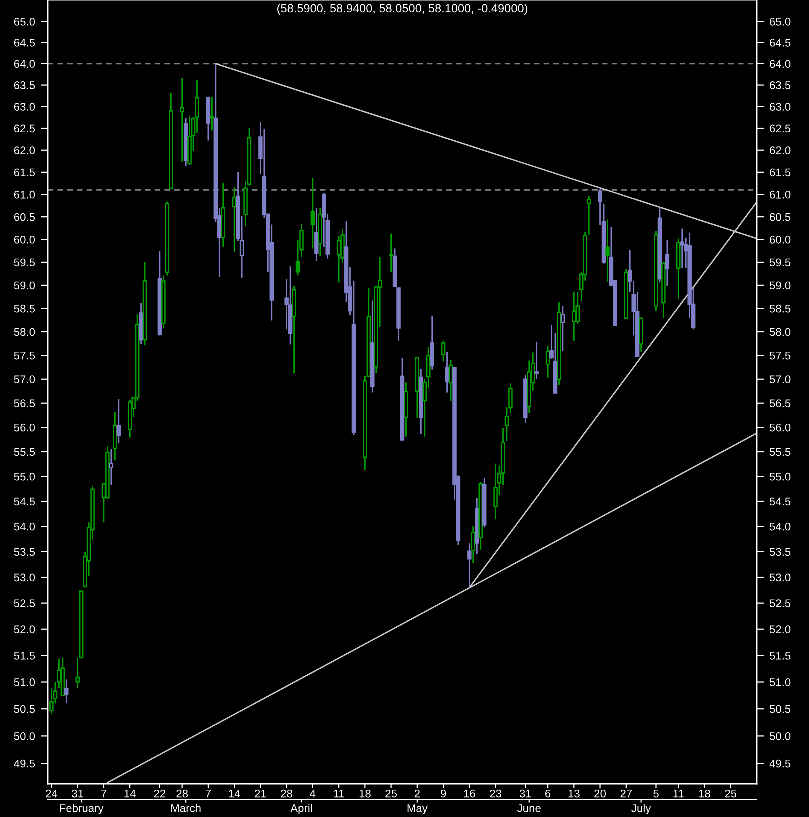 The height and width of the screenshot is (817, 809). What do you see at coordinates (25, 630) in the screenshot?
I see `text: 52.0` at bounding box center [25, 630].